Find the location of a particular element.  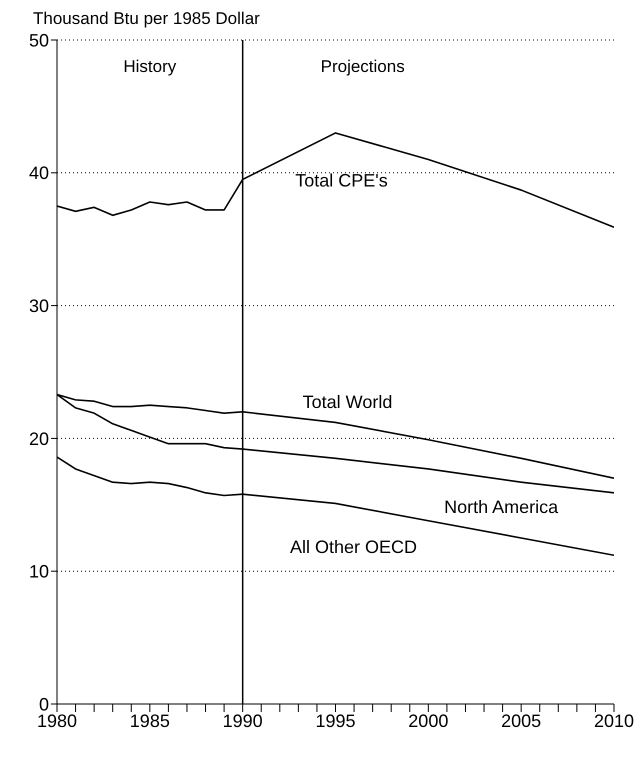

y-tick-label: 30 is located at coordinates (38, 306).